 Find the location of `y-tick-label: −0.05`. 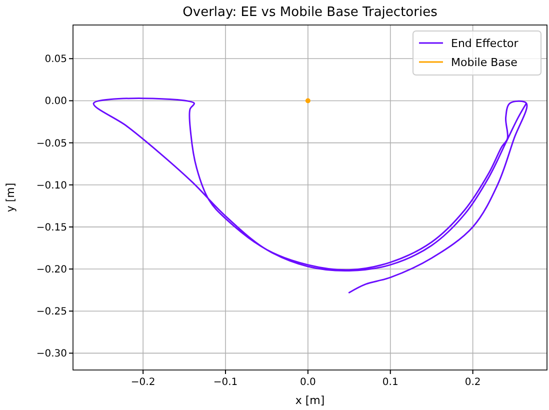

y-tick-label: −0.05 is located at coordinates (51, 144).